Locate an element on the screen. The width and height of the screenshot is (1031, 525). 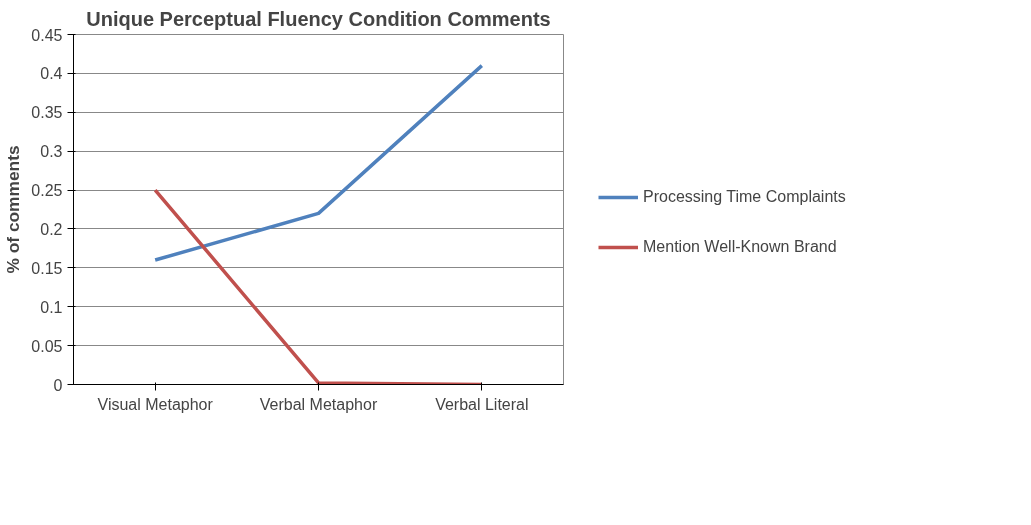
x-tick-label: Verbal Metaphor is located at coordinates (318, 404).